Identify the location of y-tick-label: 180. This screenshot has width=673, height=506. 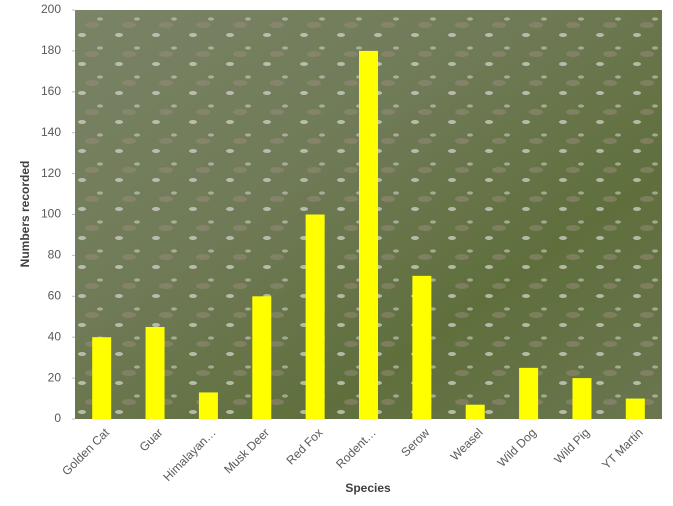
(51, 50).